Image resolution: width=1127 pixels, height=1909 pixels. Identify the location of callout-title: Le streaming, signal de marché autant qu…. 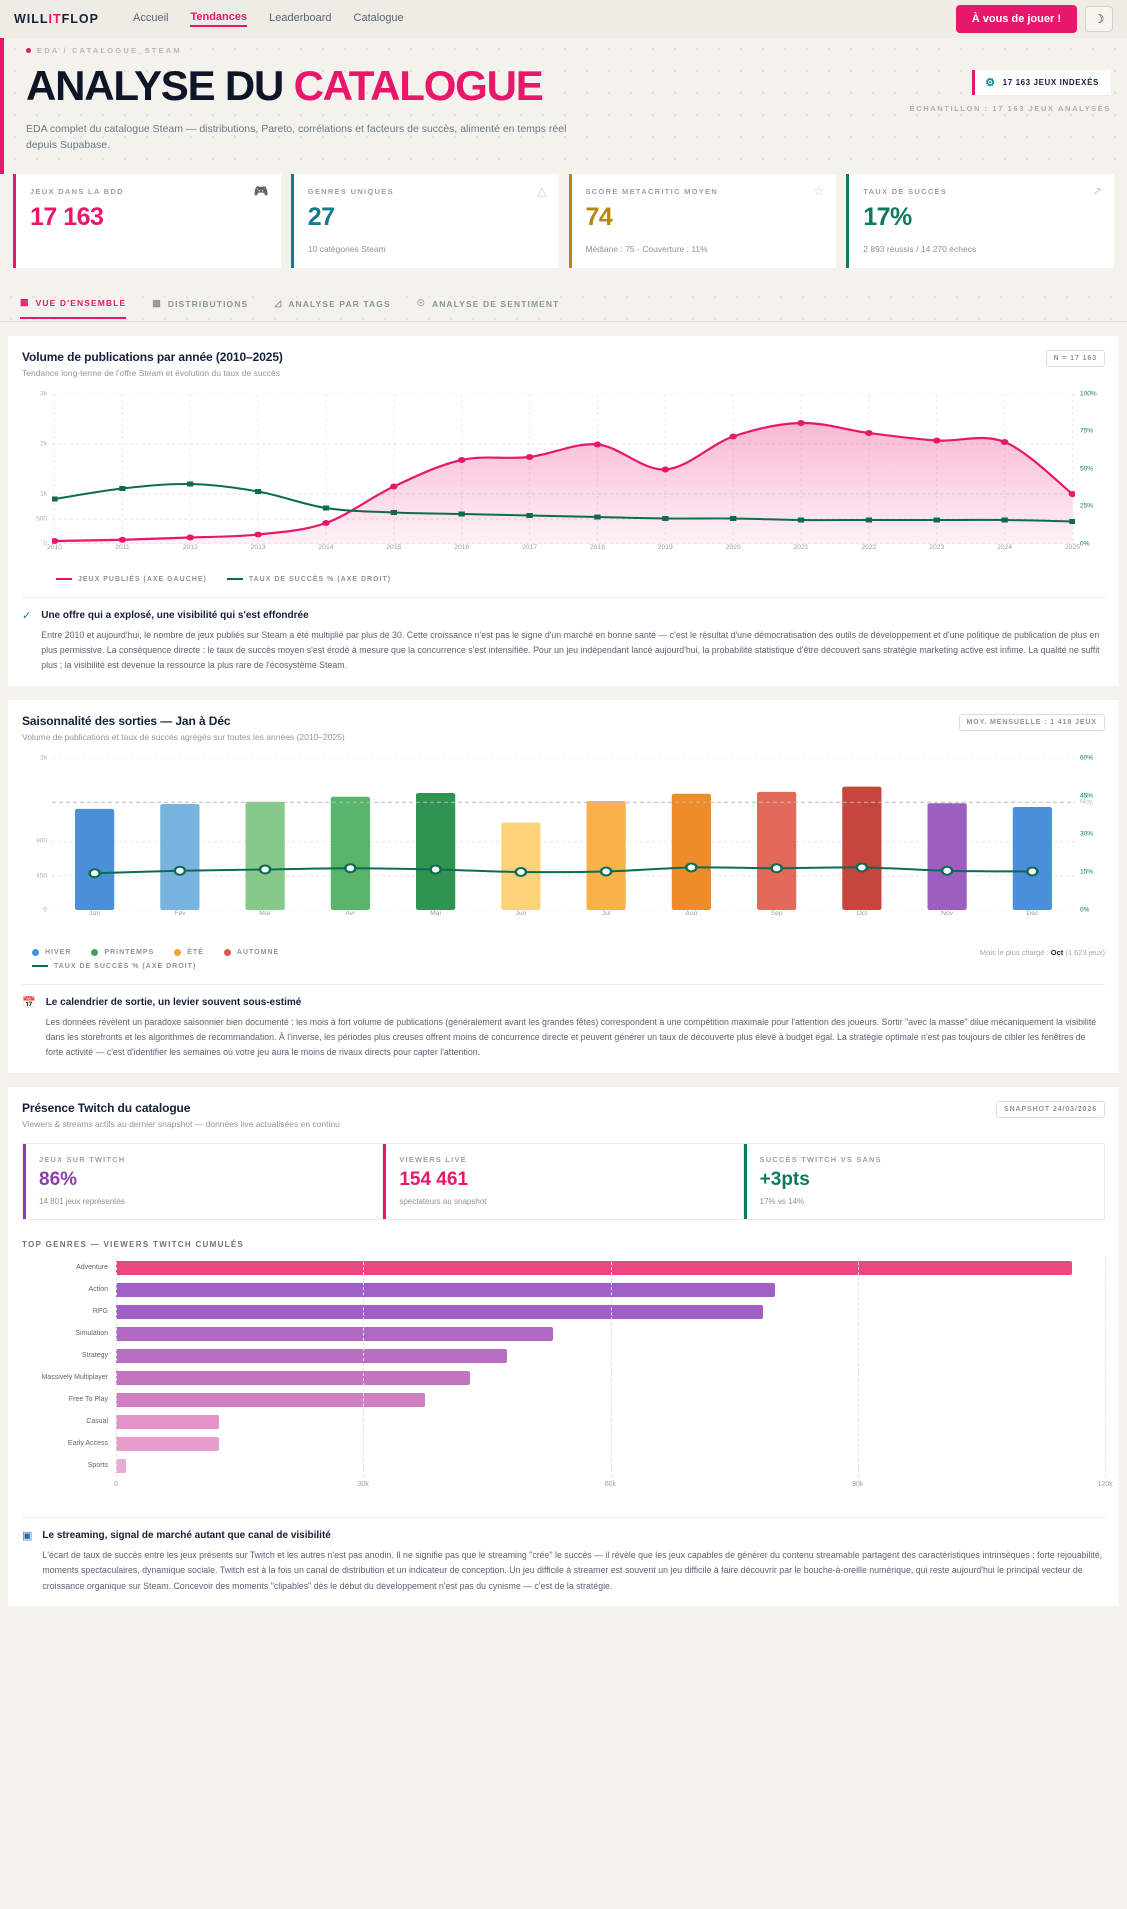
(186, 1535).